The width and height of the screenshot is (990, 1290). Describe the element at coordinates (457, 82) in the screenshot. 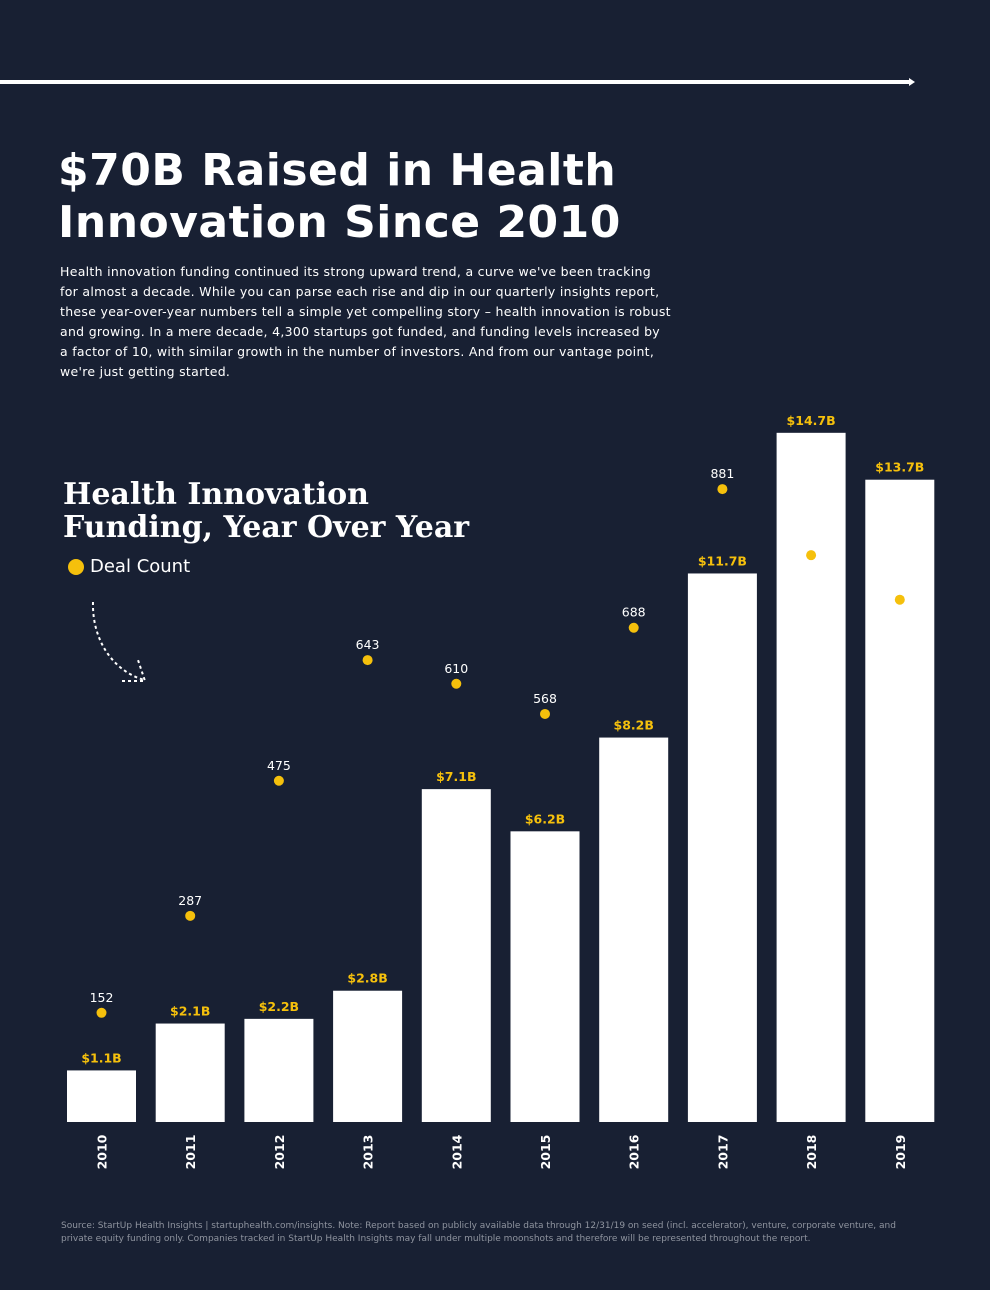

I see `top-divider-rule` at that location.